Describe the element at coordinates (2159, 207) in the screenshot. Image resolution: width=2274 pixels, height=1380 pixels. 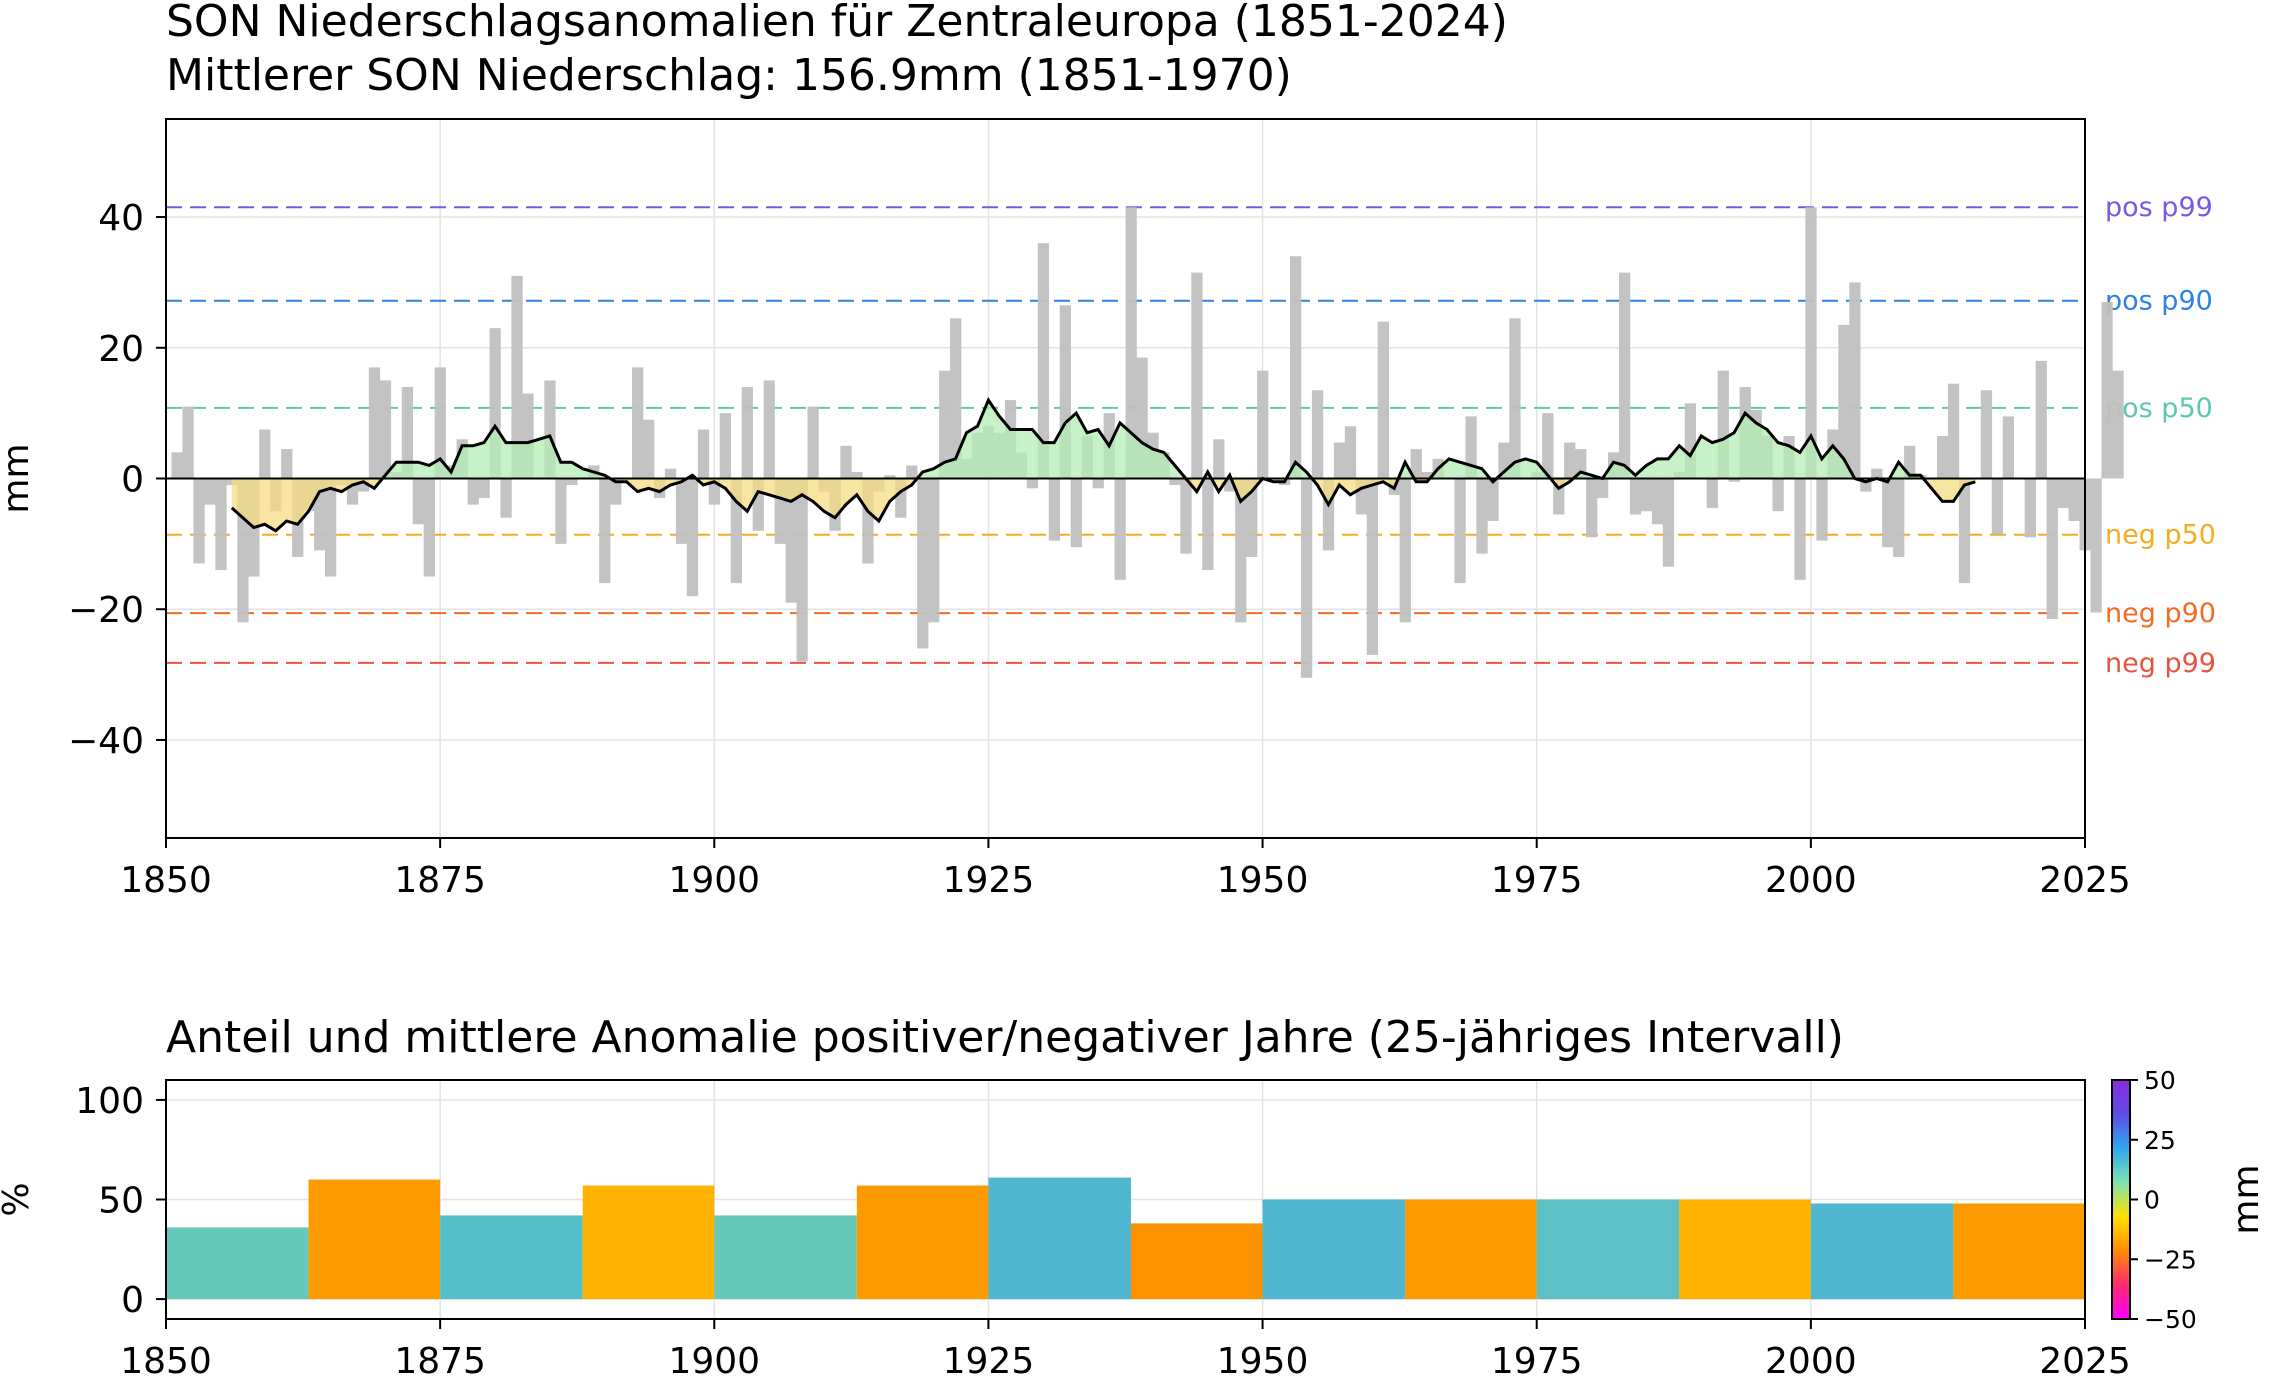
I see `threshold-label: pos p99` at that location.